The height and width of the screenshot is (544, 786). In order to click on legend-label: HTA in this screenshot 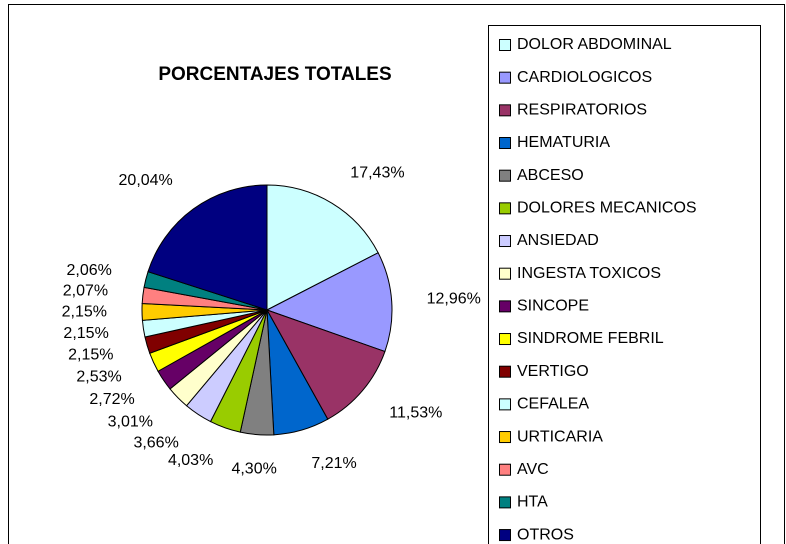, I will do `click(532, 502)`.